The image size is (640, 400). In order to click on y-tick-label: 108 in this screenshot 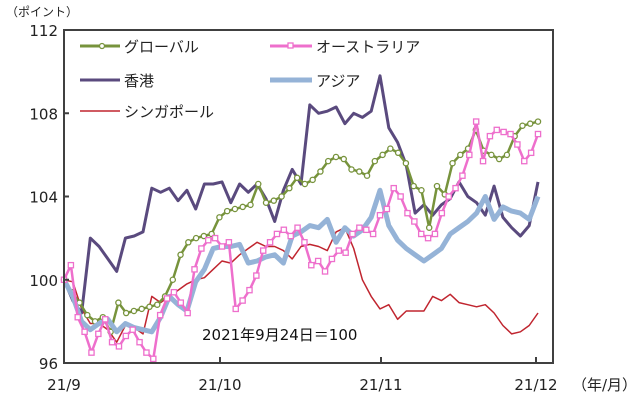, I will do `click(43, 114)`.